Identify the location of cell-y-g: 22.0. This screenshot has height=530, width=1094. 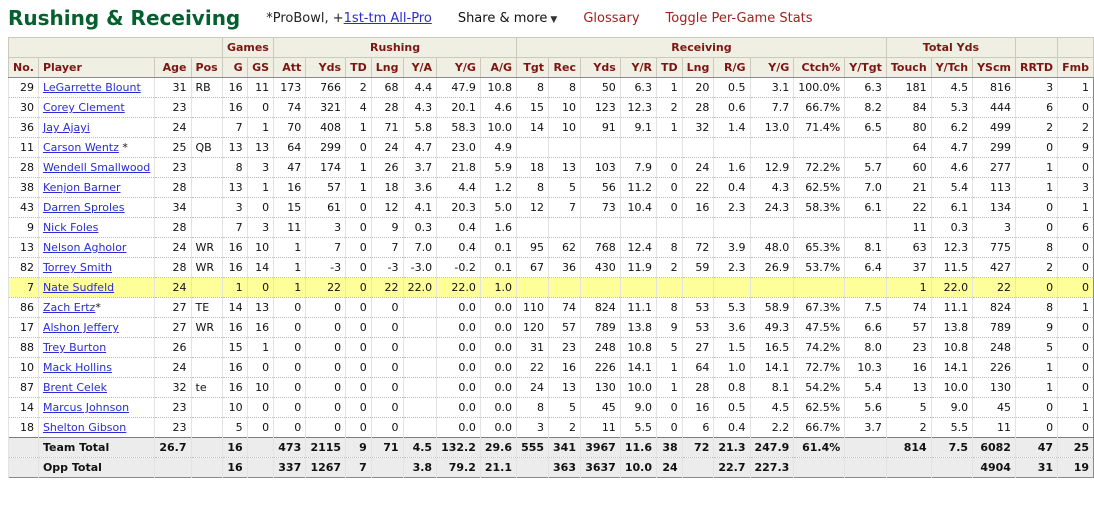
(458, 287).